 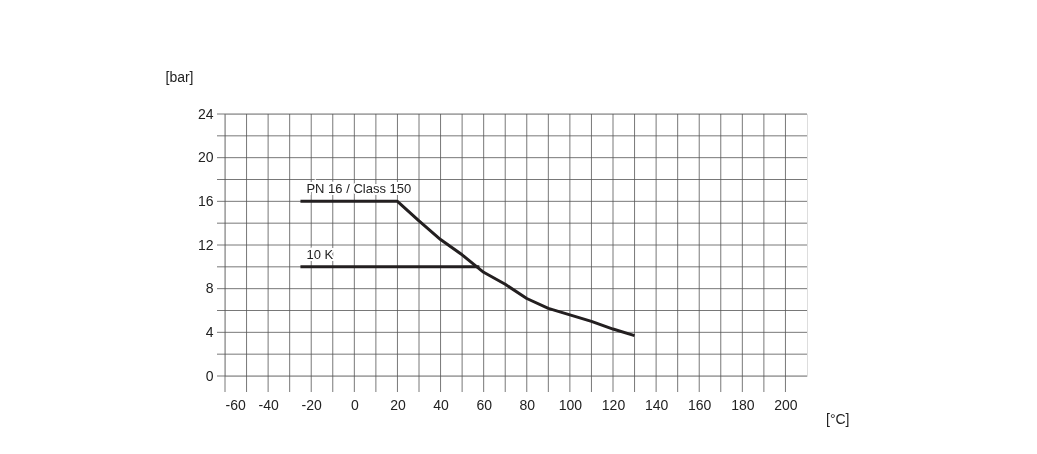 I want to click on x-axis-title: [°C], so click(x=838, y=418).